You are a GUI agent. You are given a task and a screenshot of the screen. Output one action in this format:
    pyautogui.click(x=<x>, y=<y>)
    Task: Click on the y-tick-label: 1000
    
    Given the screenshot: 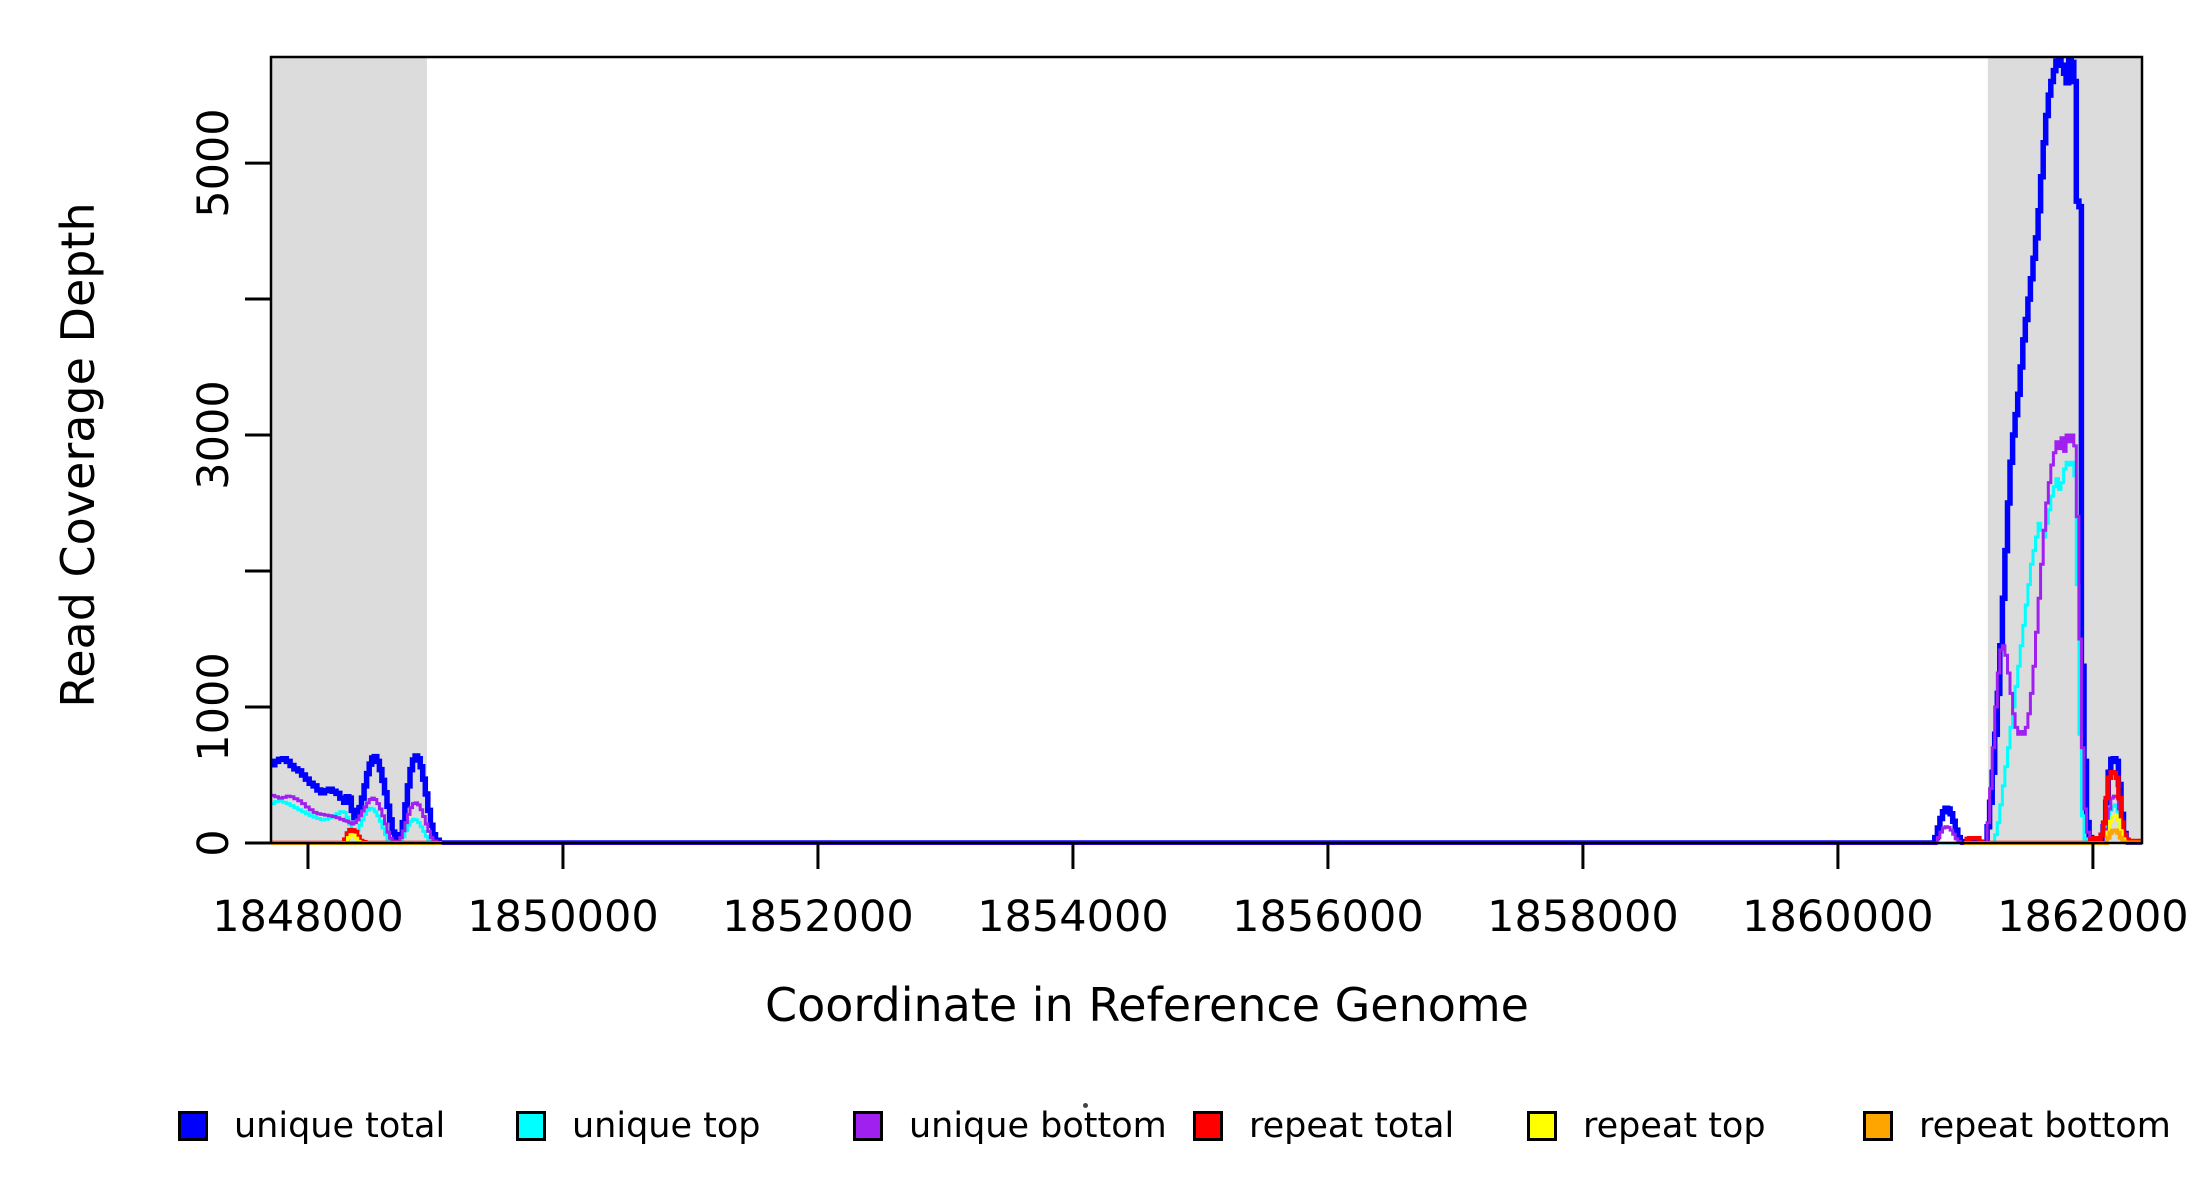 What is the action you would take?
    pyautogui.click(x=214, y=706)
    